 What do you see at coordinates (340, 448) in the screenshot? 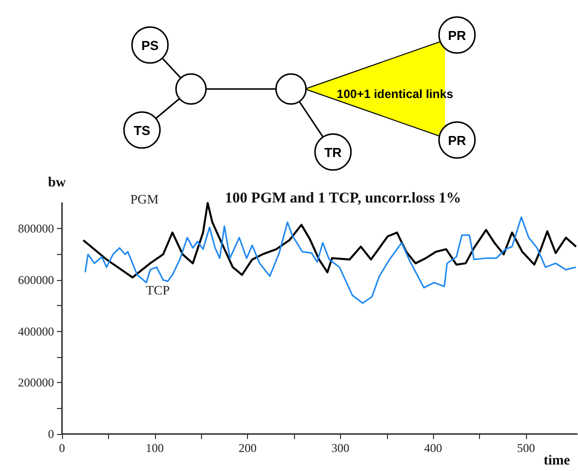
I see `x-tick-label: 300` at bounding box center [340, 448].